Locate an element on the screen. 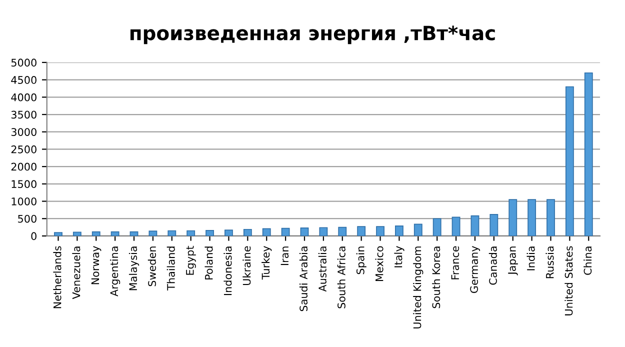  x-tick-label: Thailand is located at coordinates (170, 268).